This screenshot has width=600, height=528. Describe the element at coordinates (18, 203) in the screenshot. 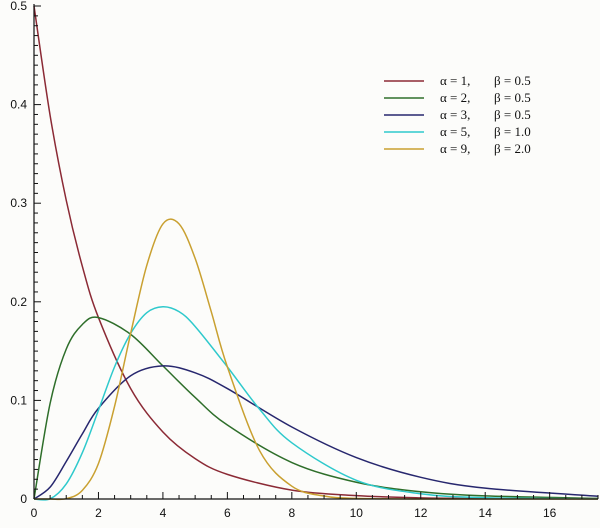

I see `y-tick-label: 0.3` at that location.